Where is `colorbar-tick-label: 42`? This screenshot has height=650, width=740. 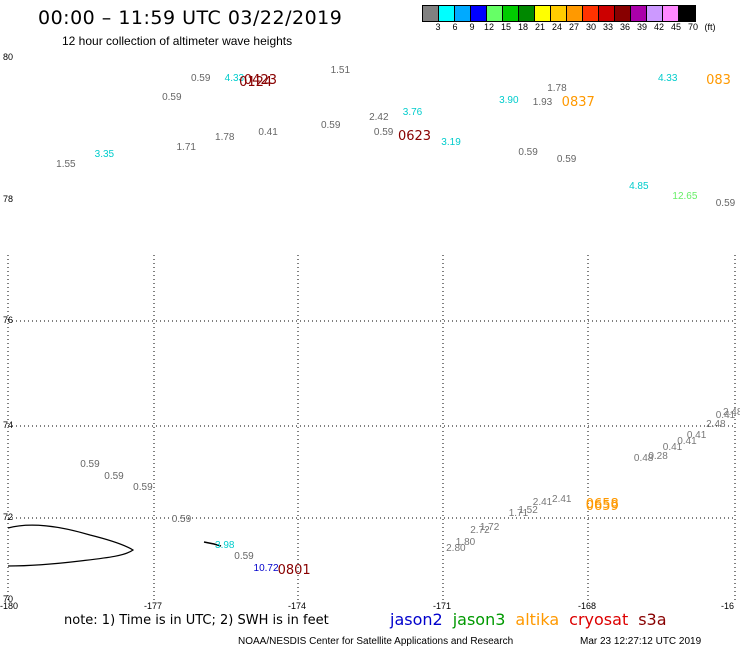 colorbar-tick-label: 42 is located at coordinates (658, 27).